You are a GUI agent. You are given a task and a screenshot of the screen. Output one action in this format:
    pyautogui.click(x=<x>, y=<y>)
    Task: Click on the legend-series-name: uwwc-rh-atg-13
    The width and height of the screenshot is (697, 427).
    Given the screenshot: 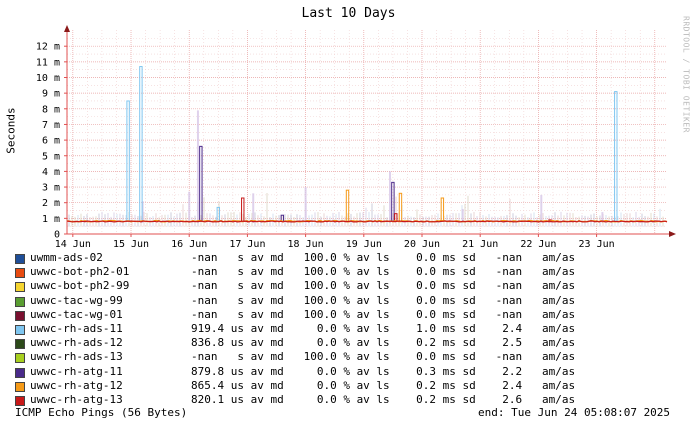 What is the action you would take?
    pyautogui.click(x=76, y=399)
    